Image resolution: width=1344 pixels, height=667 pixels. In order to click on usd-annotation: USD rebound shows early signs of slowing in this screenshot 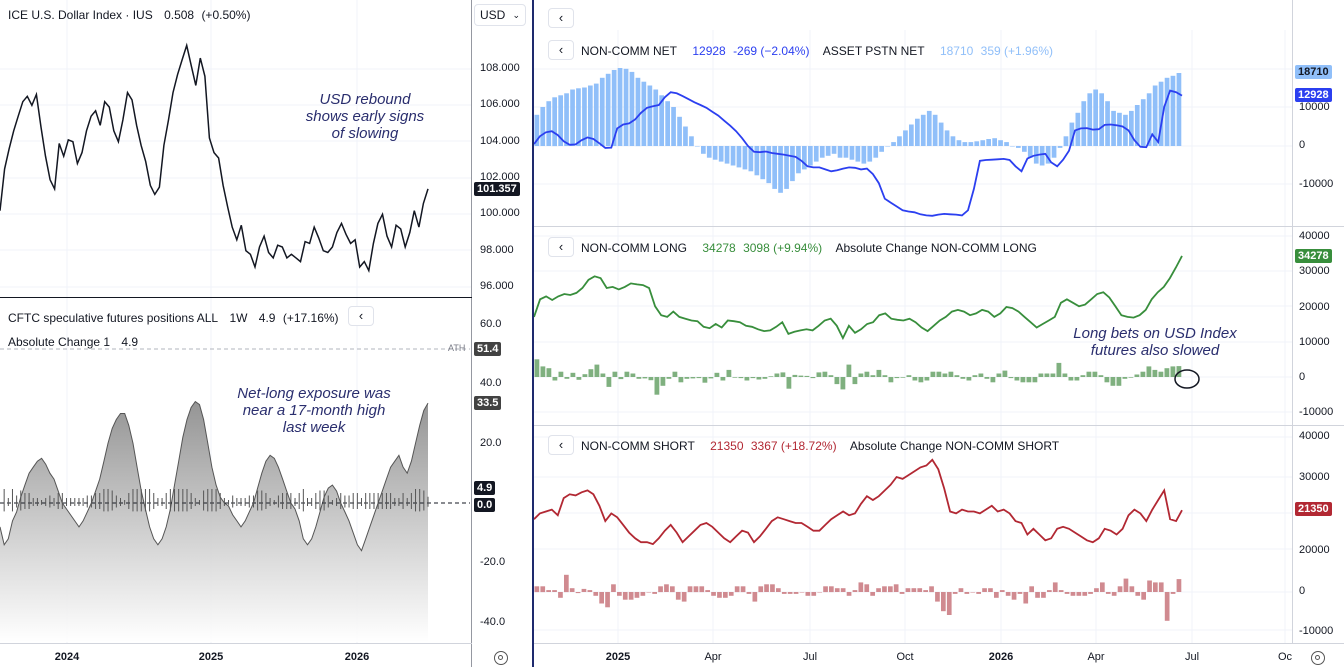, I will do `click(365, 116)`.